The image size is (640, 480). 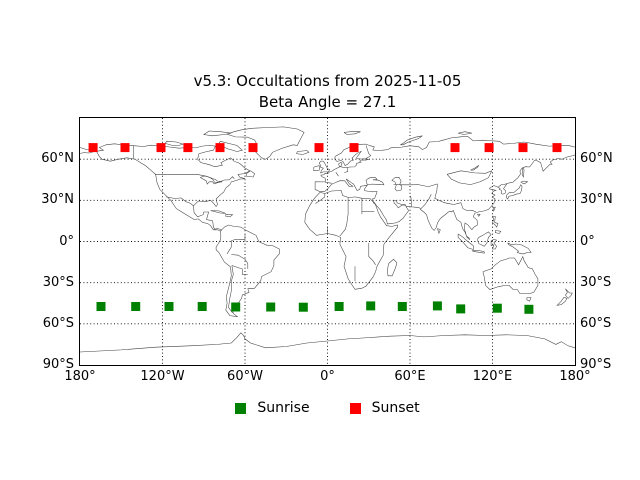 What do you see at coordinates (265, 143) in the screenshot?
I see `coastline-greenland` at bounding box center [265, 143].